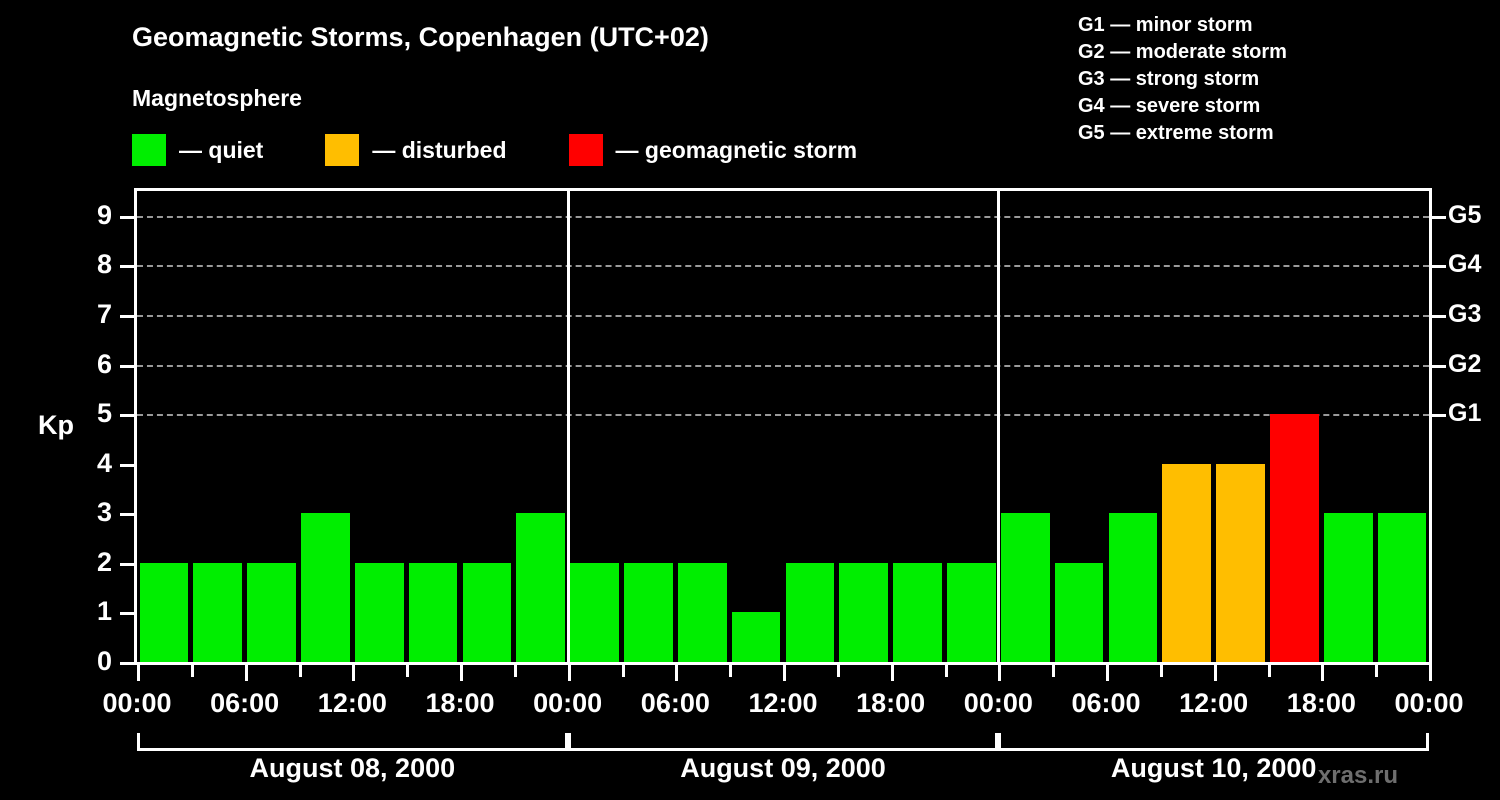 The image size is (1500, 800). What do you see at coordinates (1465, 313) in the screenshot?
I see `g-tick-label-g3: G3` at bounding box center [1465, 313].